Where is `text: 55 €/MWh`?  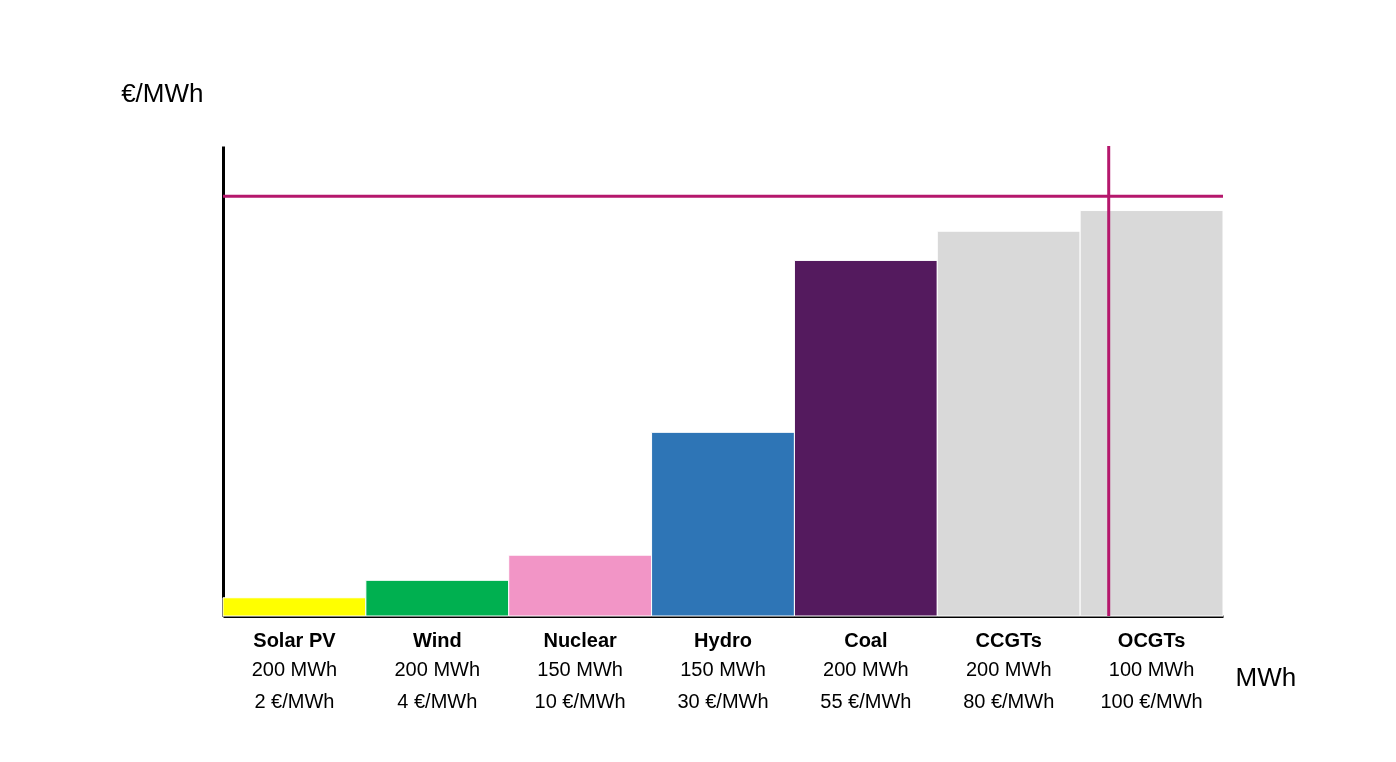
text: 55 €/MWh is located at coordinates (866, 701).